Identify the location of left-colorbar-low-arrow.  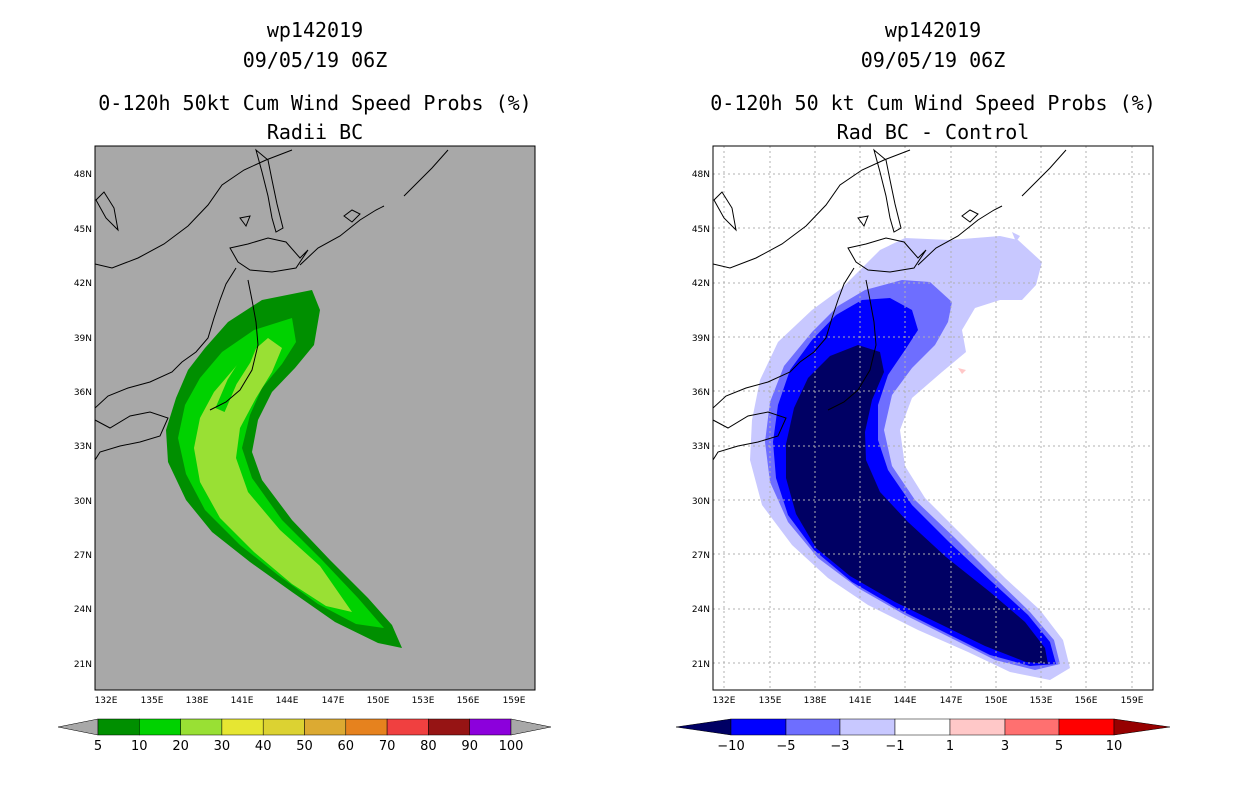
(78, 727).